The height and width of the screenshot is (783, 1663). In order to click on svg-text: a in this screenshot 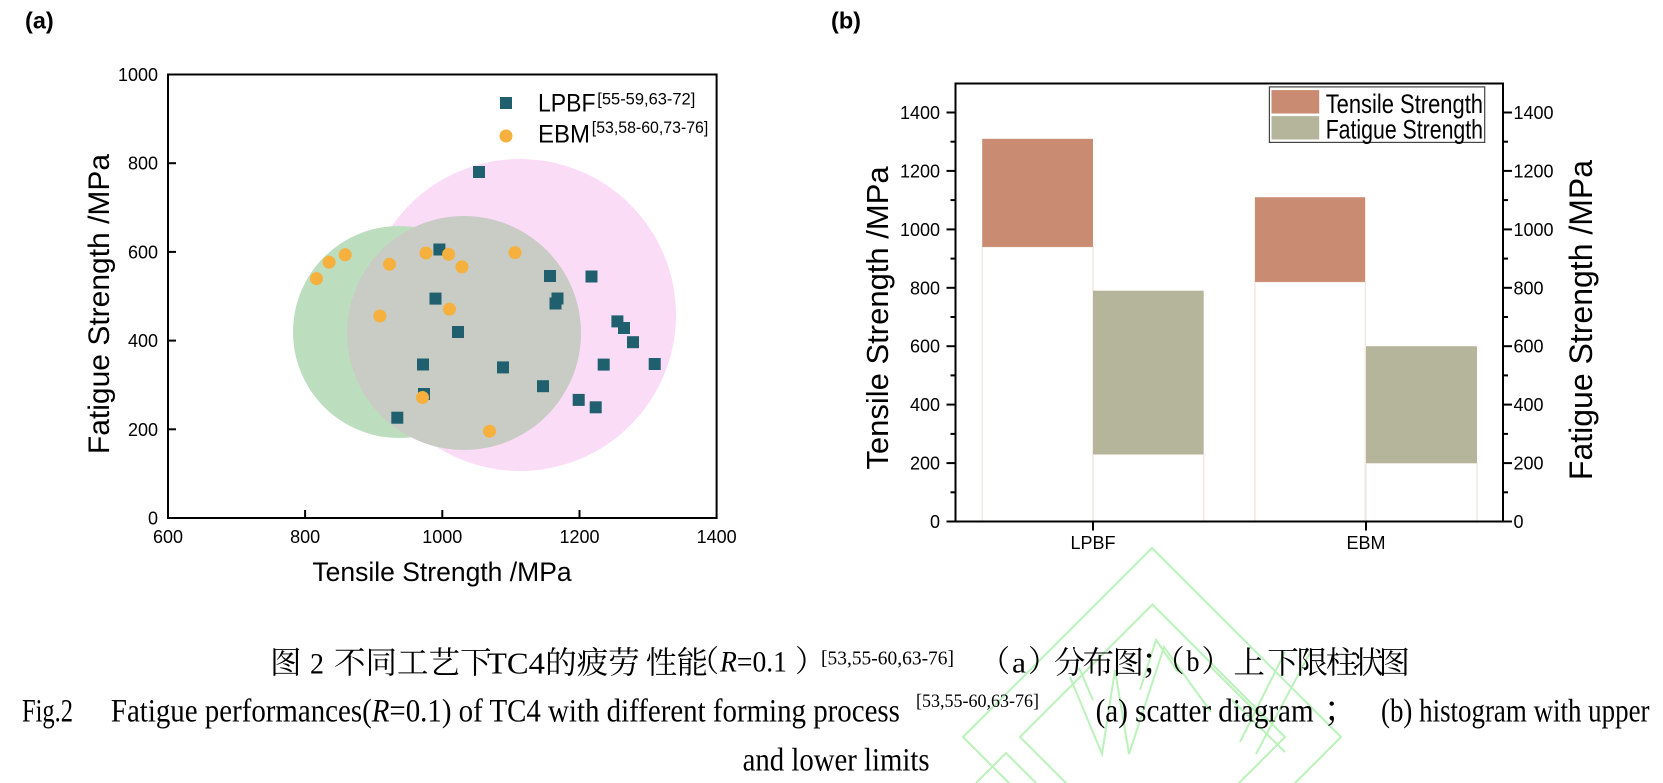, I will do `click(1019, 663)`.